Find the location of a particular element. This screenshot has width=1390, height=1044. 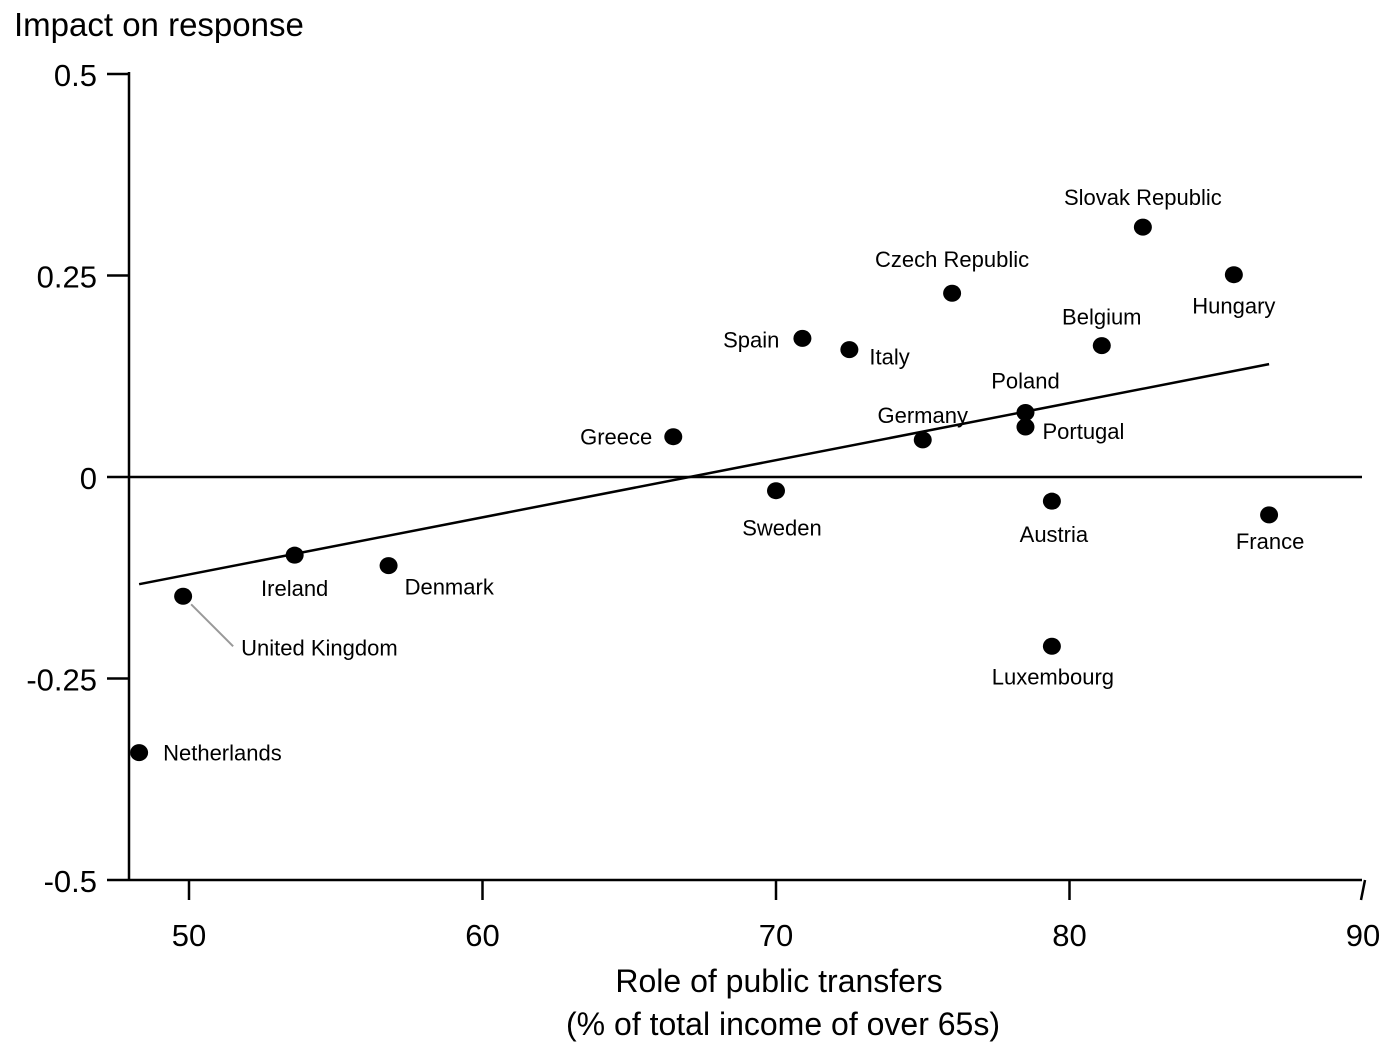

point-denmark is located at coordinates (388, 566).